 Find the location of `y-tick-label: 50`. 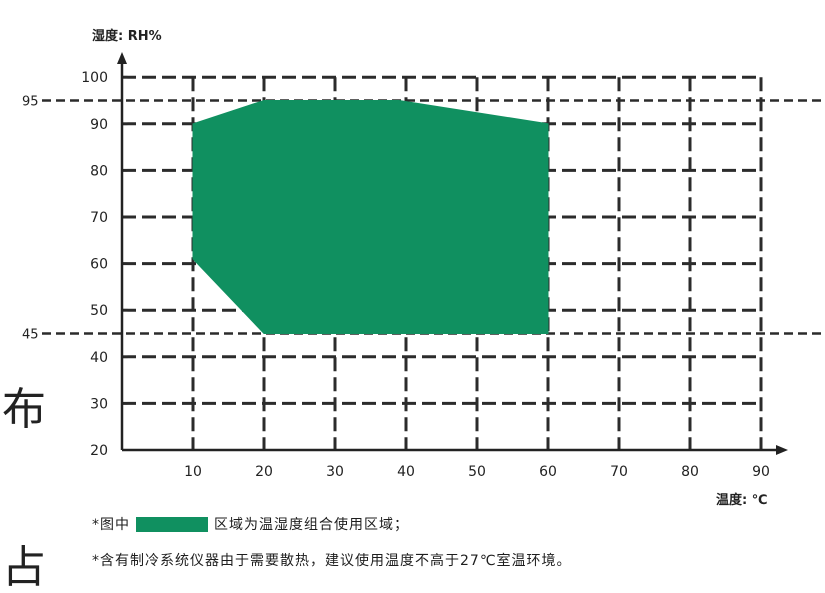

y-tick-label: 50 is located at coordinates (99, 311).